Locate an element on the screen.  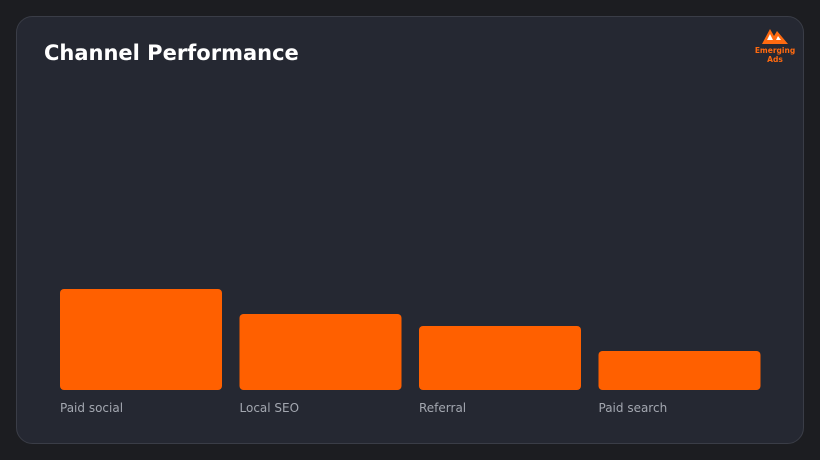
x-tick-label: Local SEO is located at coordinates (270, 408).